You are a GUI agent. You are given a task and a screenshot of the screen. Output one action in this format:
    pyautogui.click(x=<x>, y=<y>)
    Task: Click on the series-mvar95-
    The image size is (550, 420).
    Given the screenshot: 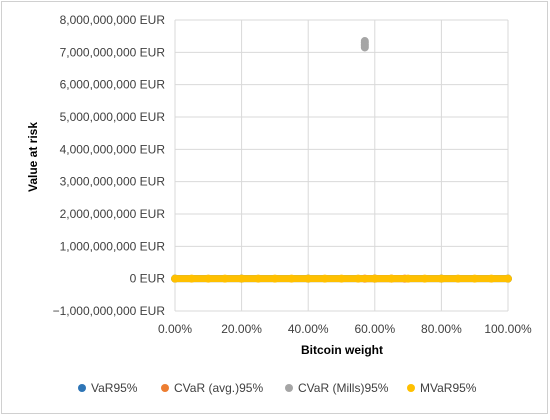 What is the action you would take?
    pyautogui.click(x=341, y=278)
    